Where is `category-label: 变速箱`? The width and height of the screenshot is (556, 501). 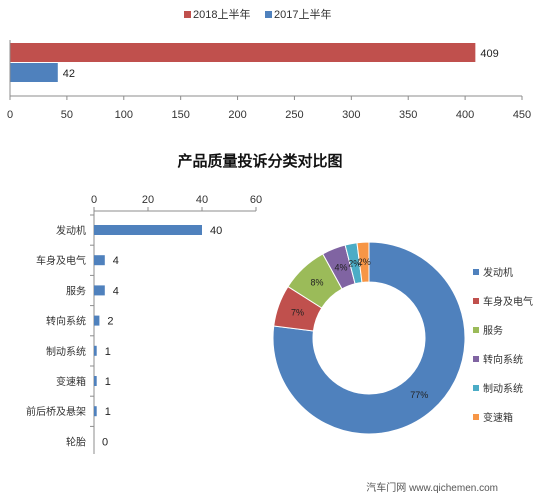
category-label: 变速箱 is located at coordinates (71, 381).